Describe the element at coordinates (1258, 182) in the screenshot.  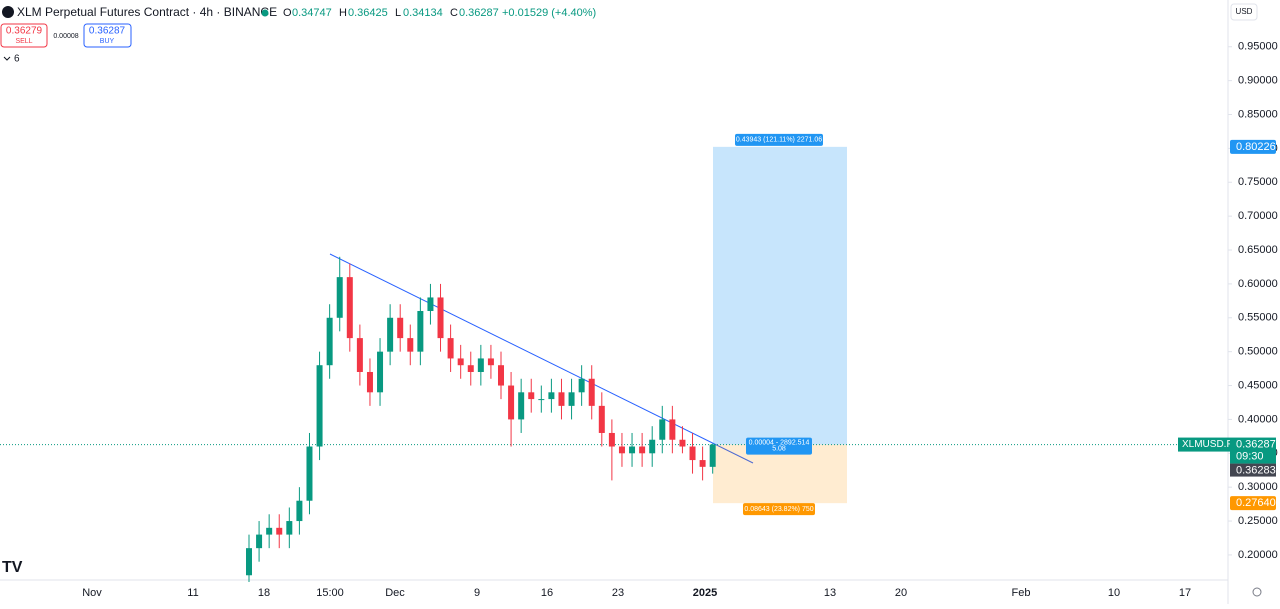
I see `y-tick-label: 0.75000` at that location.